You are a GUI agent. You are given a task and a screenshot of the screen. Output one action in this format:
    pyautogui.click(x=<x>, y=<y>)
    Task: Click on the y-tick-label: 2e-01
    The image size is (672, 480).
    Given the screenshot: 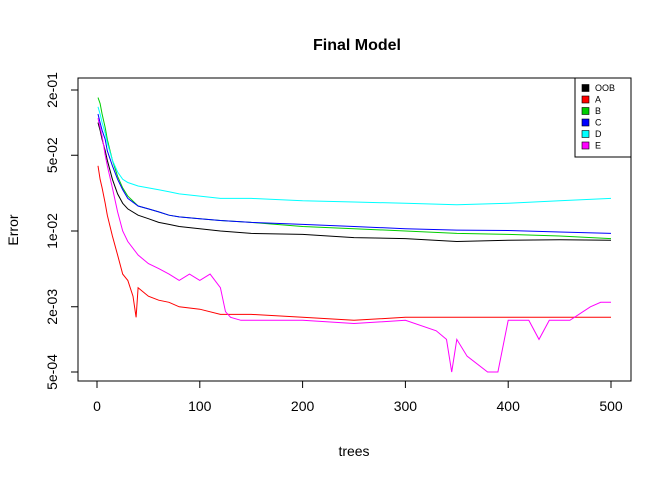 What is the action you would take?
    pyautogui.click(x=52, y=90)
    